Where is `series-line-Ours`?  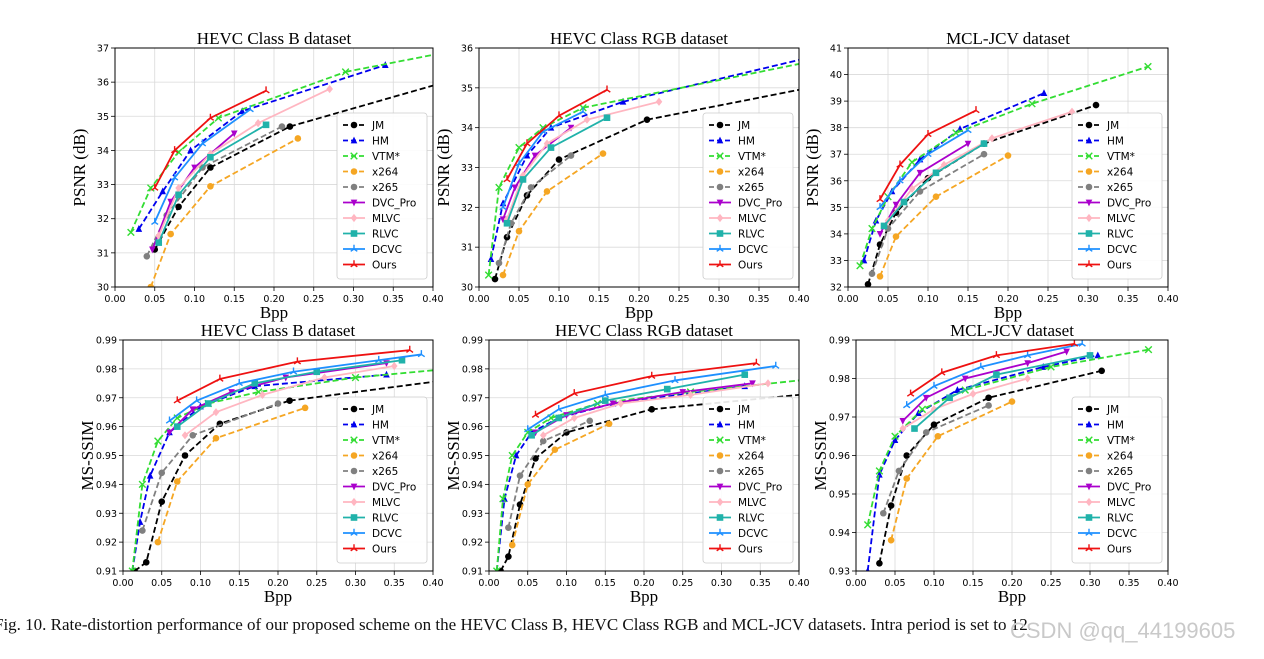 series-line-Ours is located at coordinates (992, 368).